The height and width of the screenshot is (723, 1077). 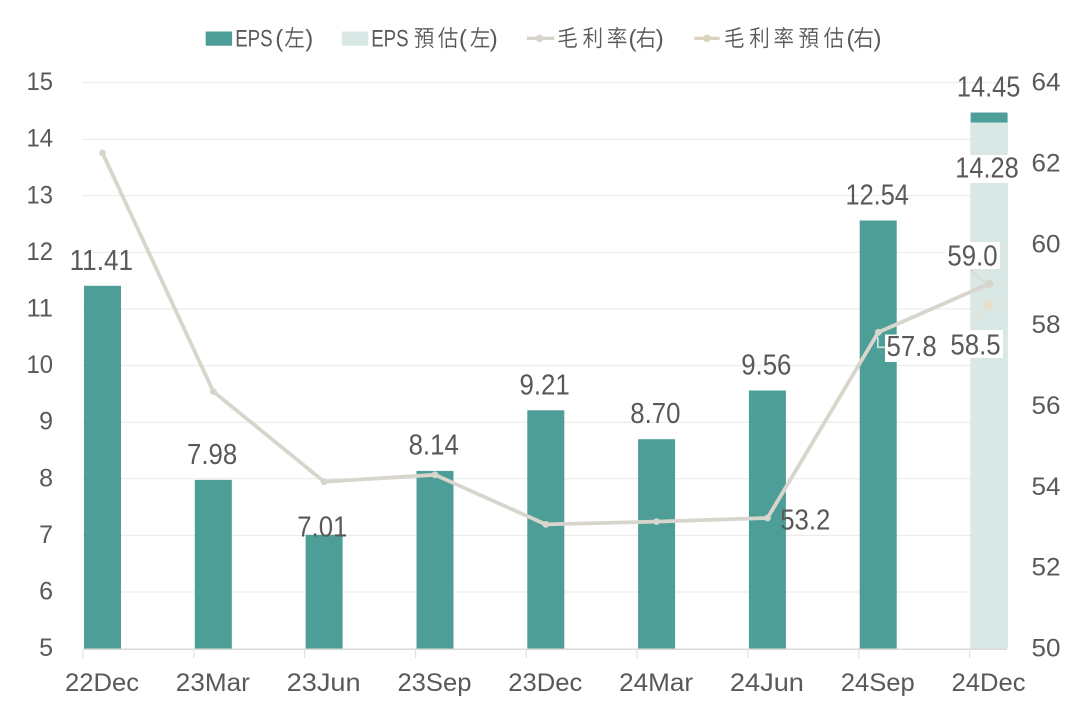 I want to click on svg-text: 13, so click(x=40, y=195).